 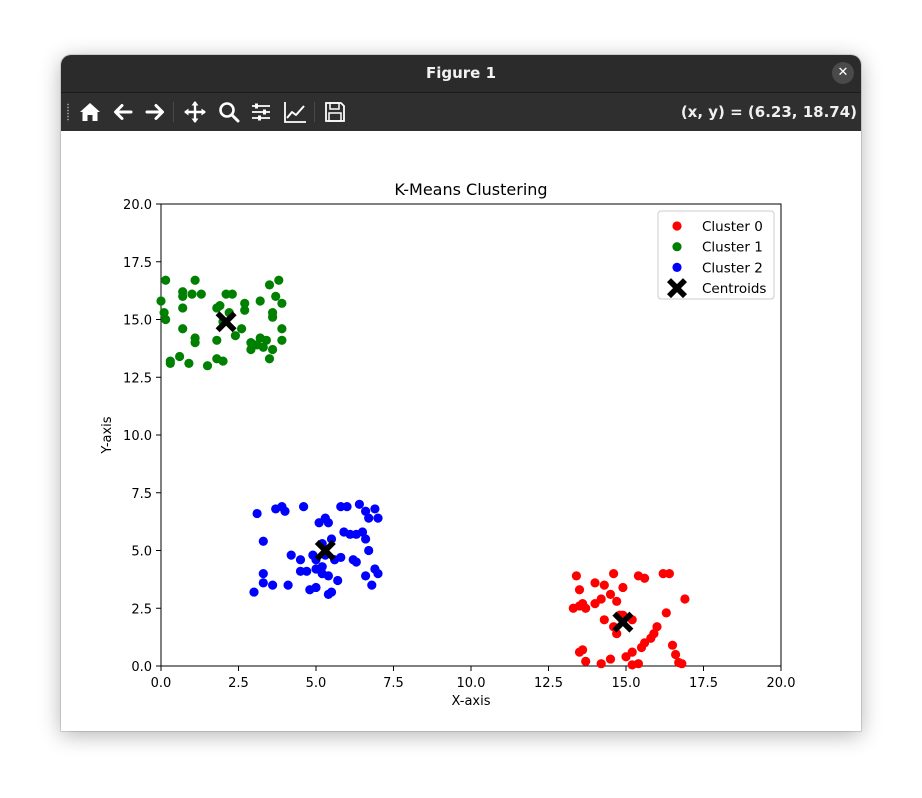 I want to click on save-icon, so click(x=335, y=112).